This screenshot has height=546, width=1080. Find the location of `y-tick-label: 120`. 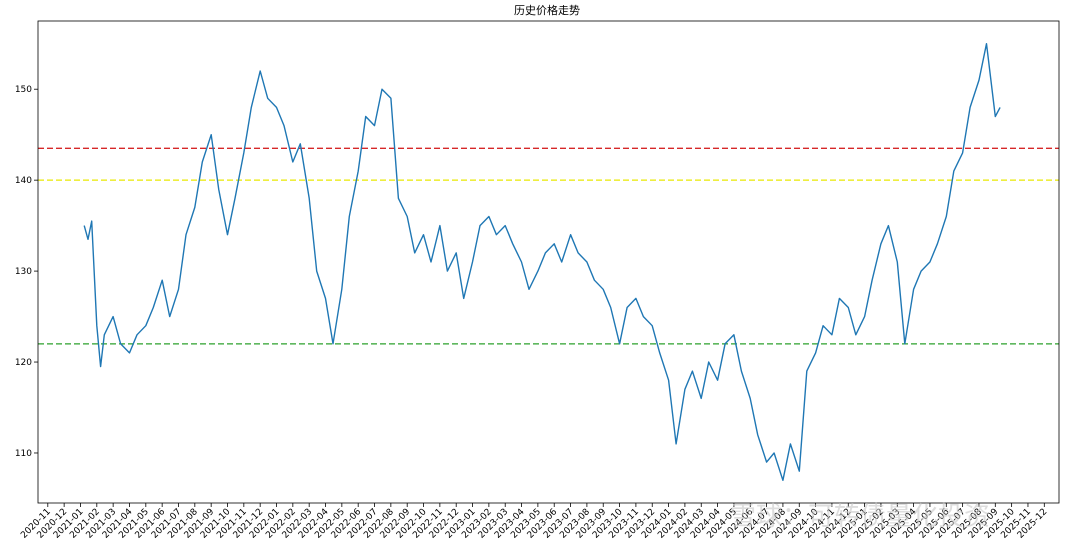

y-tick-label: 120 is located at coordinates (23, 363).